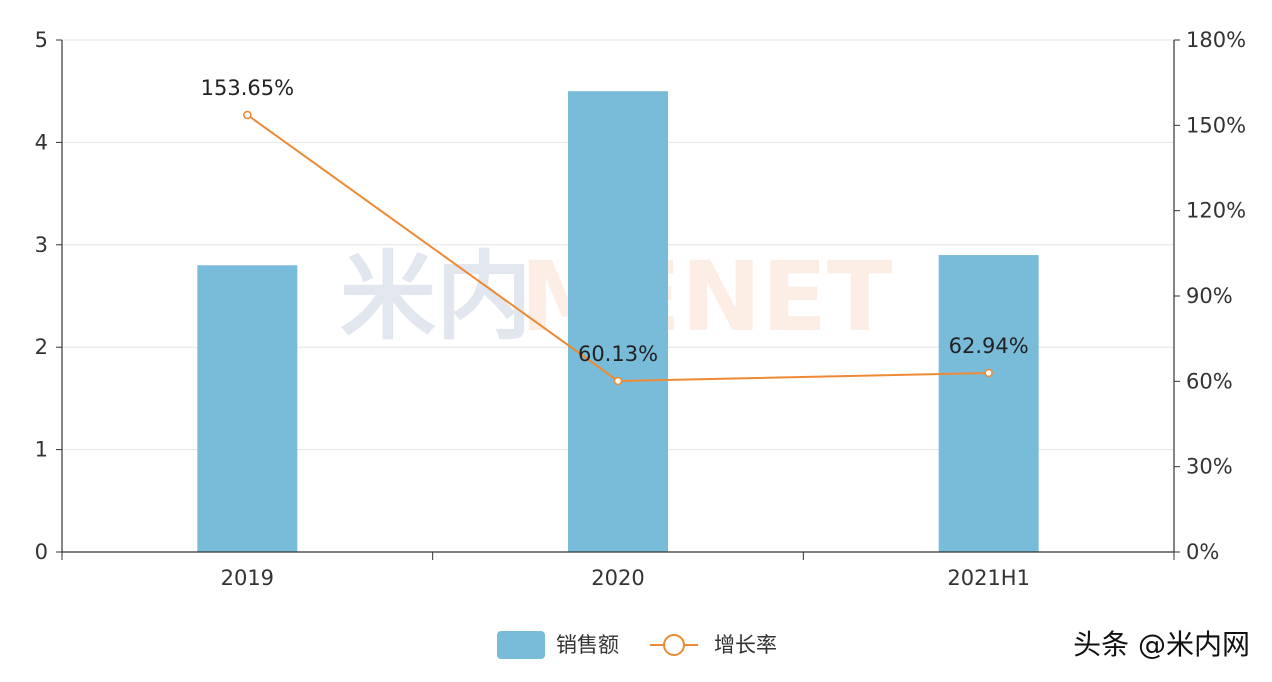 The height and width of the screenshot is (682, 1272). I want to click on bar-2019, so click(247, 408).